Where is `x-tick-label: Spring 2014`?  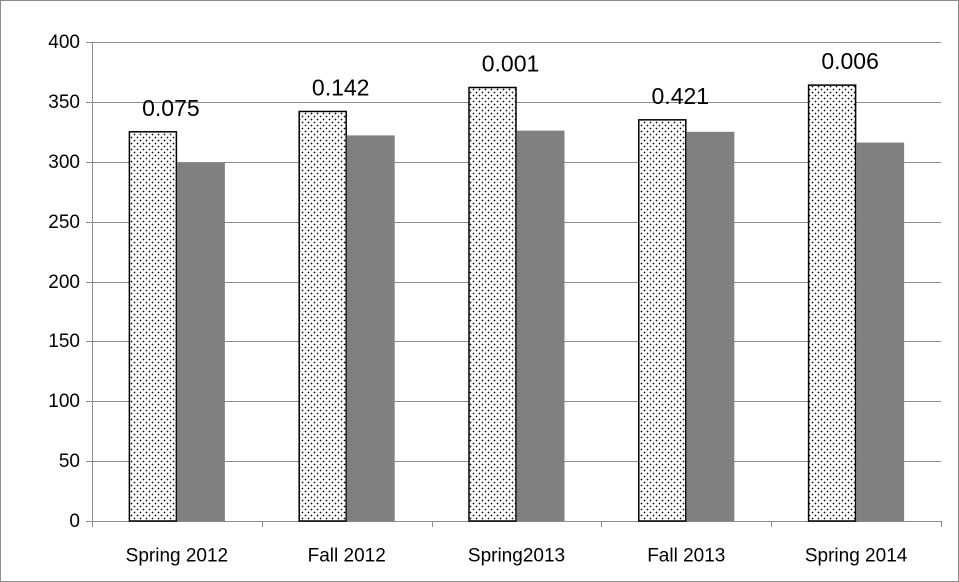 x-tick-label: Spring 2014 is located at coordinates (856, 556).